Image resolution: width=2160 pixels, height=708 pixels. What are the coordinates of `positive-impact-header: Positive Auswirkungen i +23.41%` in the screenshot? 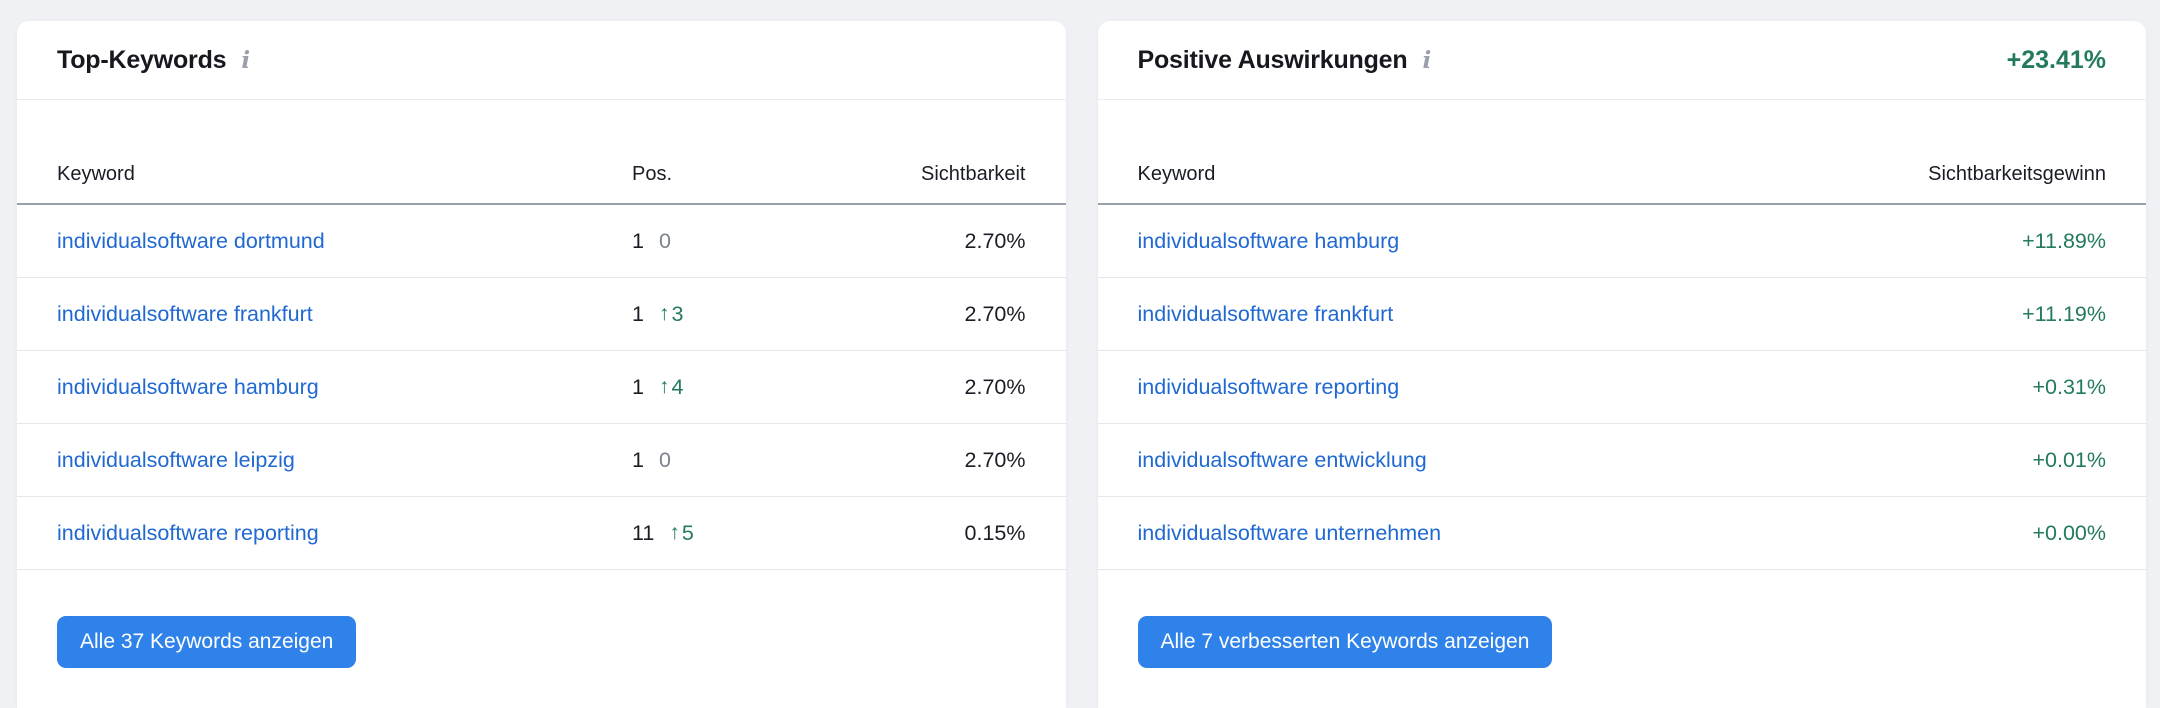 It's located at (1621, 60).